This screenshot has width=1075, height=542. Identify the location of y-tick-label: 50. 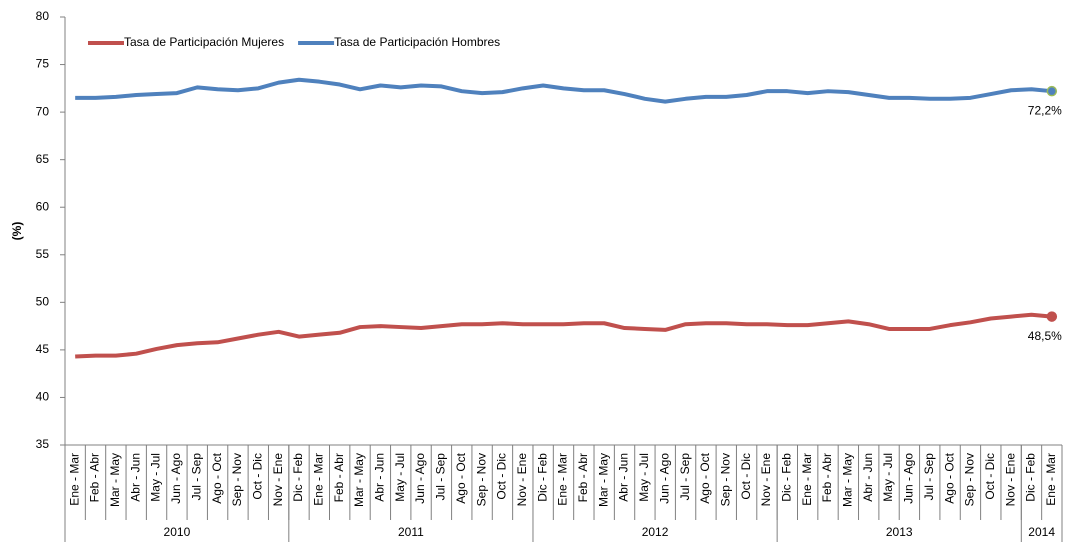
(43, 302).